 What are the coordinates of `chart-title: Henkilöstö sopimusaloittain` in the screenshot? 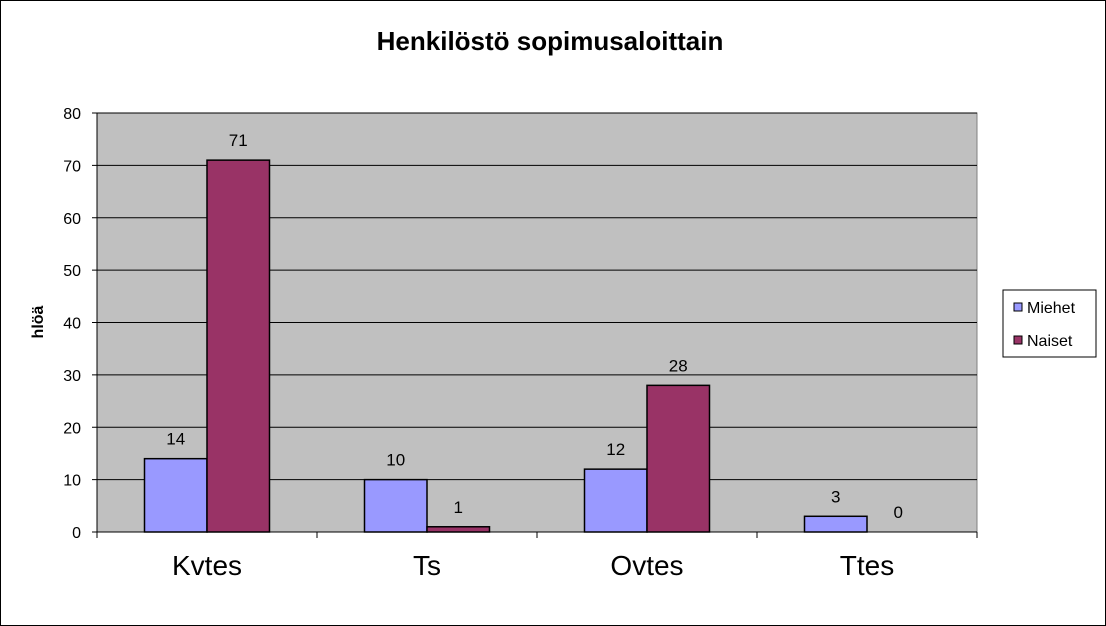 It's located at (550, 41).